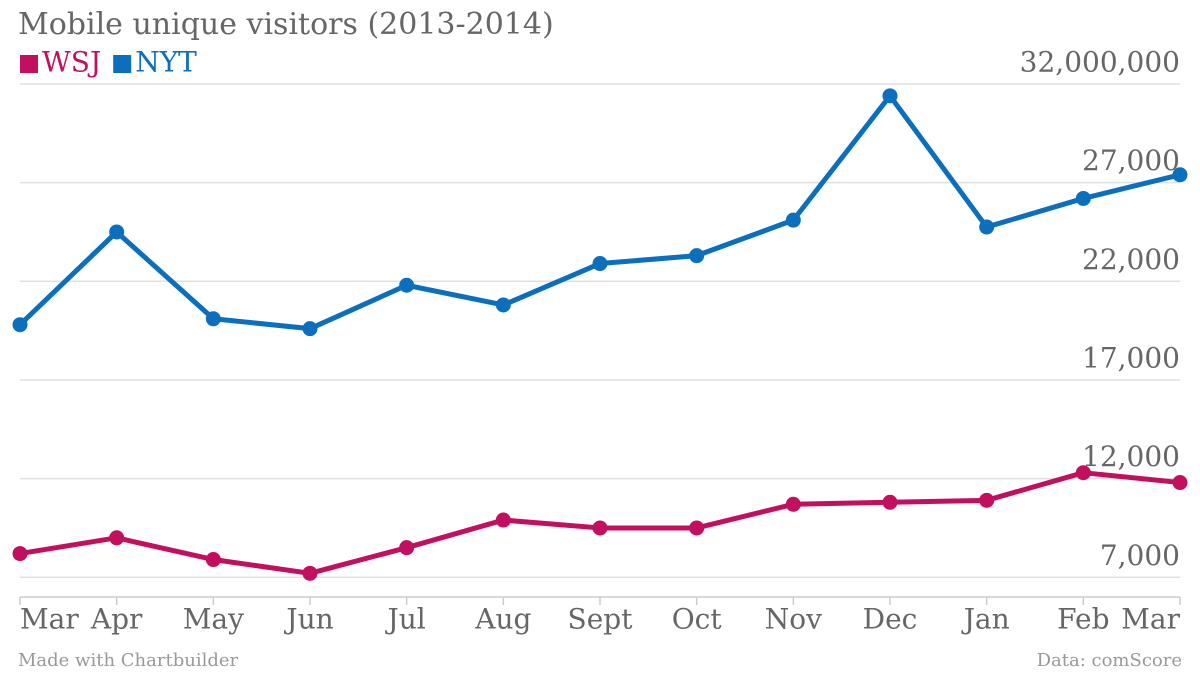 The image size is (1200, 676). Describe the element at coordinates (1131, 160) in the screenshot. I see `y-tick-label: 27,000` at that location.